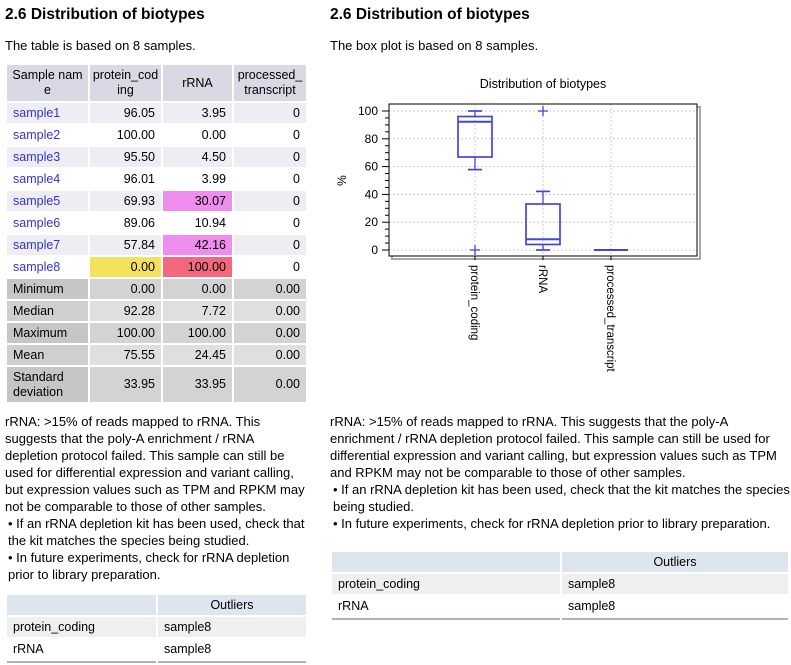 This screenshot has width=791, height=665. Describe the element at coordinates (434, 45) in the screenshot. I see `boxplot-intro: The box plot is based on 8 samples.` at that location.